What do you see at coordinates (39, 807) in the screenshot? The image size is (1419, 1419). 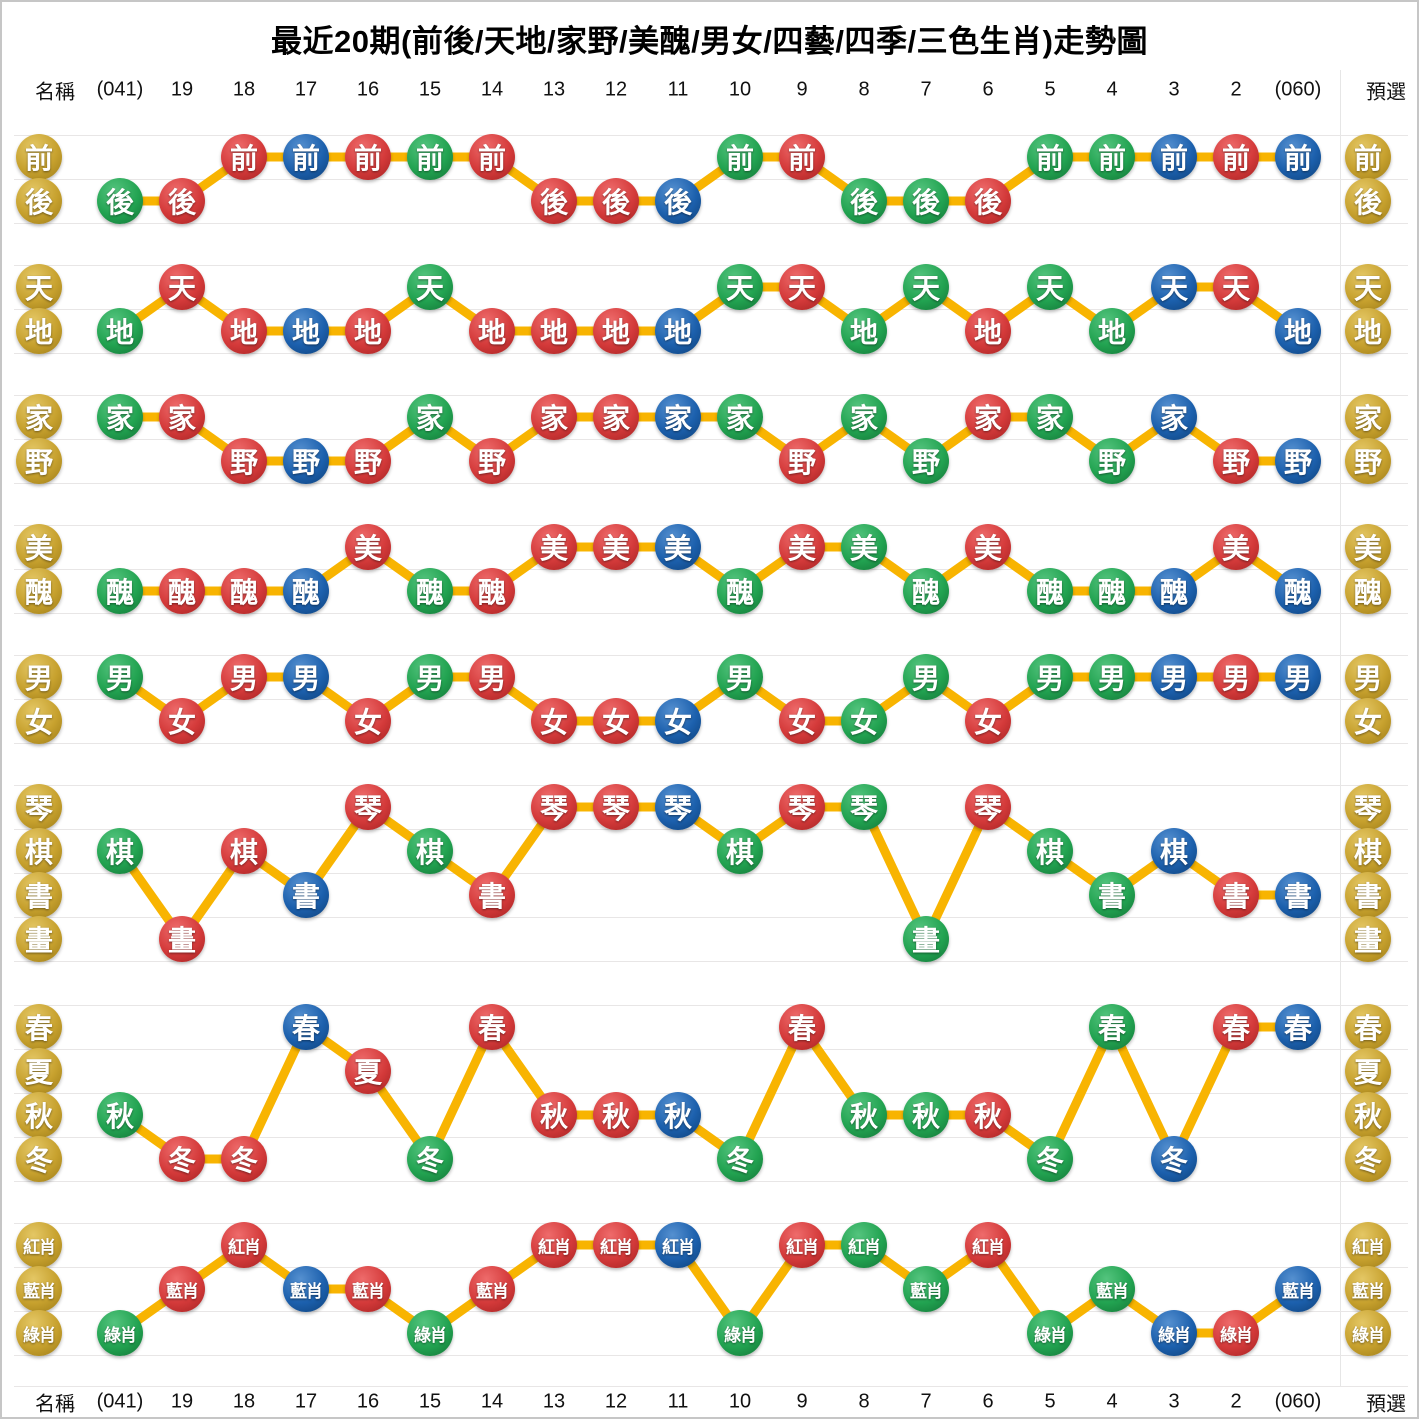 I see `row-label: 琴` at bounding box center [39, 807].